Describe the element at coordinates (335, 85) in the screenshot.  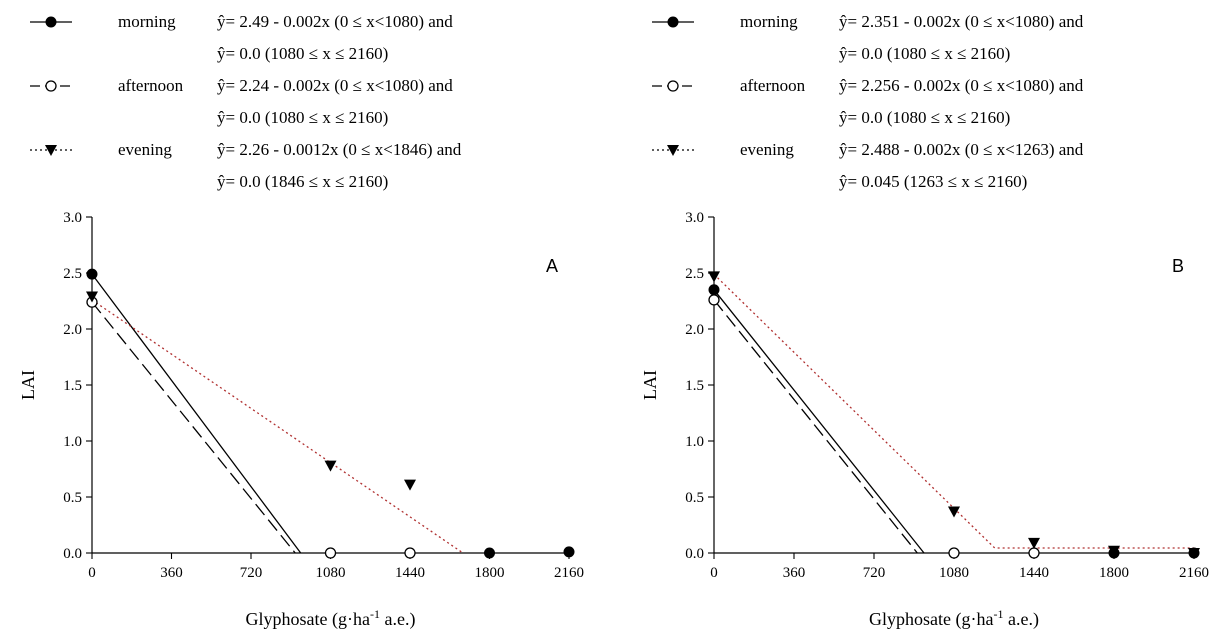
I see `legend-equation: ŷ= 2.24 - 0.002x (0 ≤ x<1080) and` at that location.